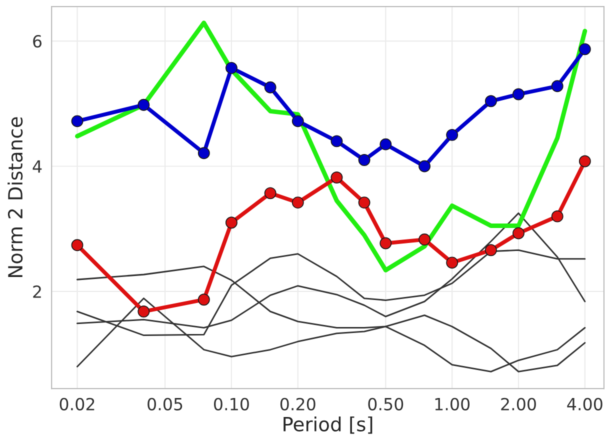  I want to click on x-tick-label: 1.00, so click(452, 404).